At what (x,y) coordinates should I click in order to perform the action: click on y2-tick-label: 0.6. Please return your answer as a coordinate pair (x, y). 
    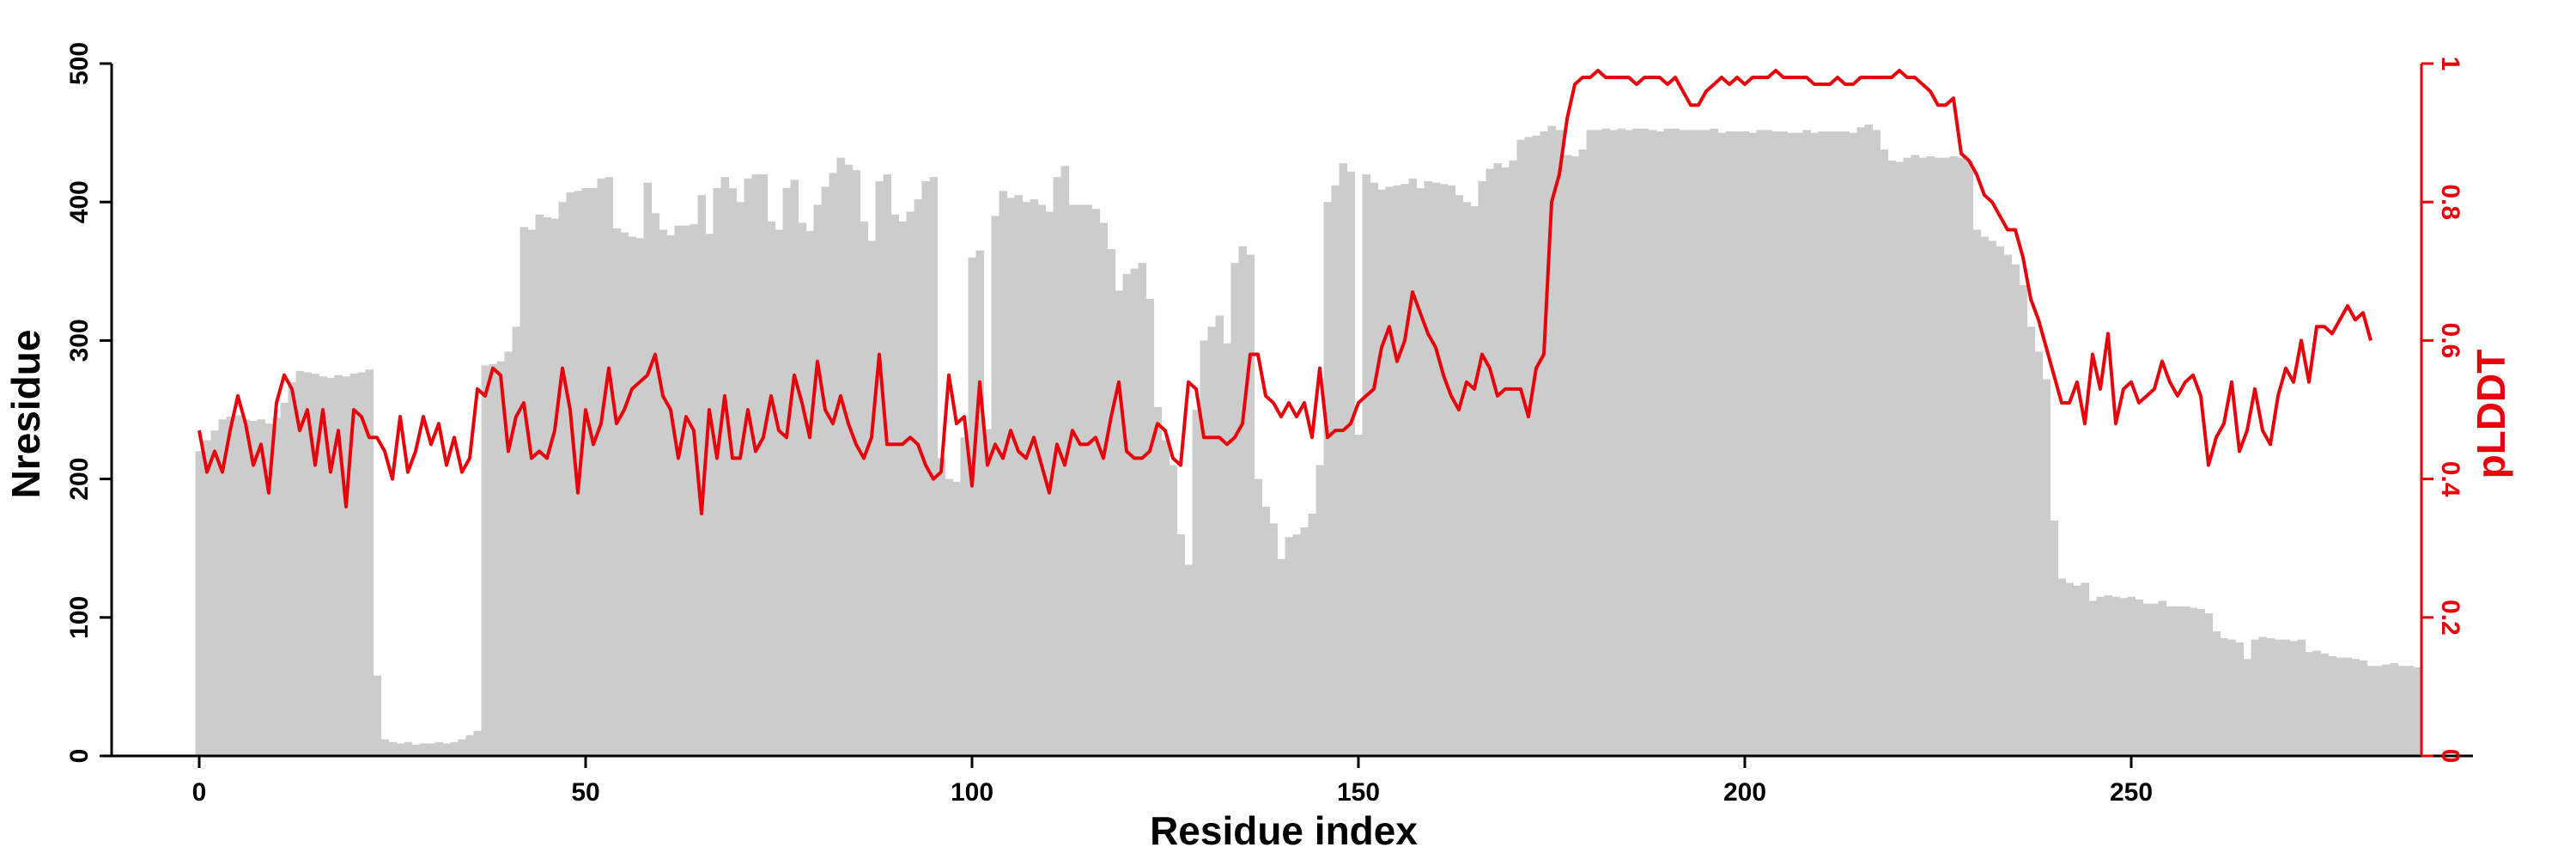
    Looking at the image, I should click on (2450, 341).